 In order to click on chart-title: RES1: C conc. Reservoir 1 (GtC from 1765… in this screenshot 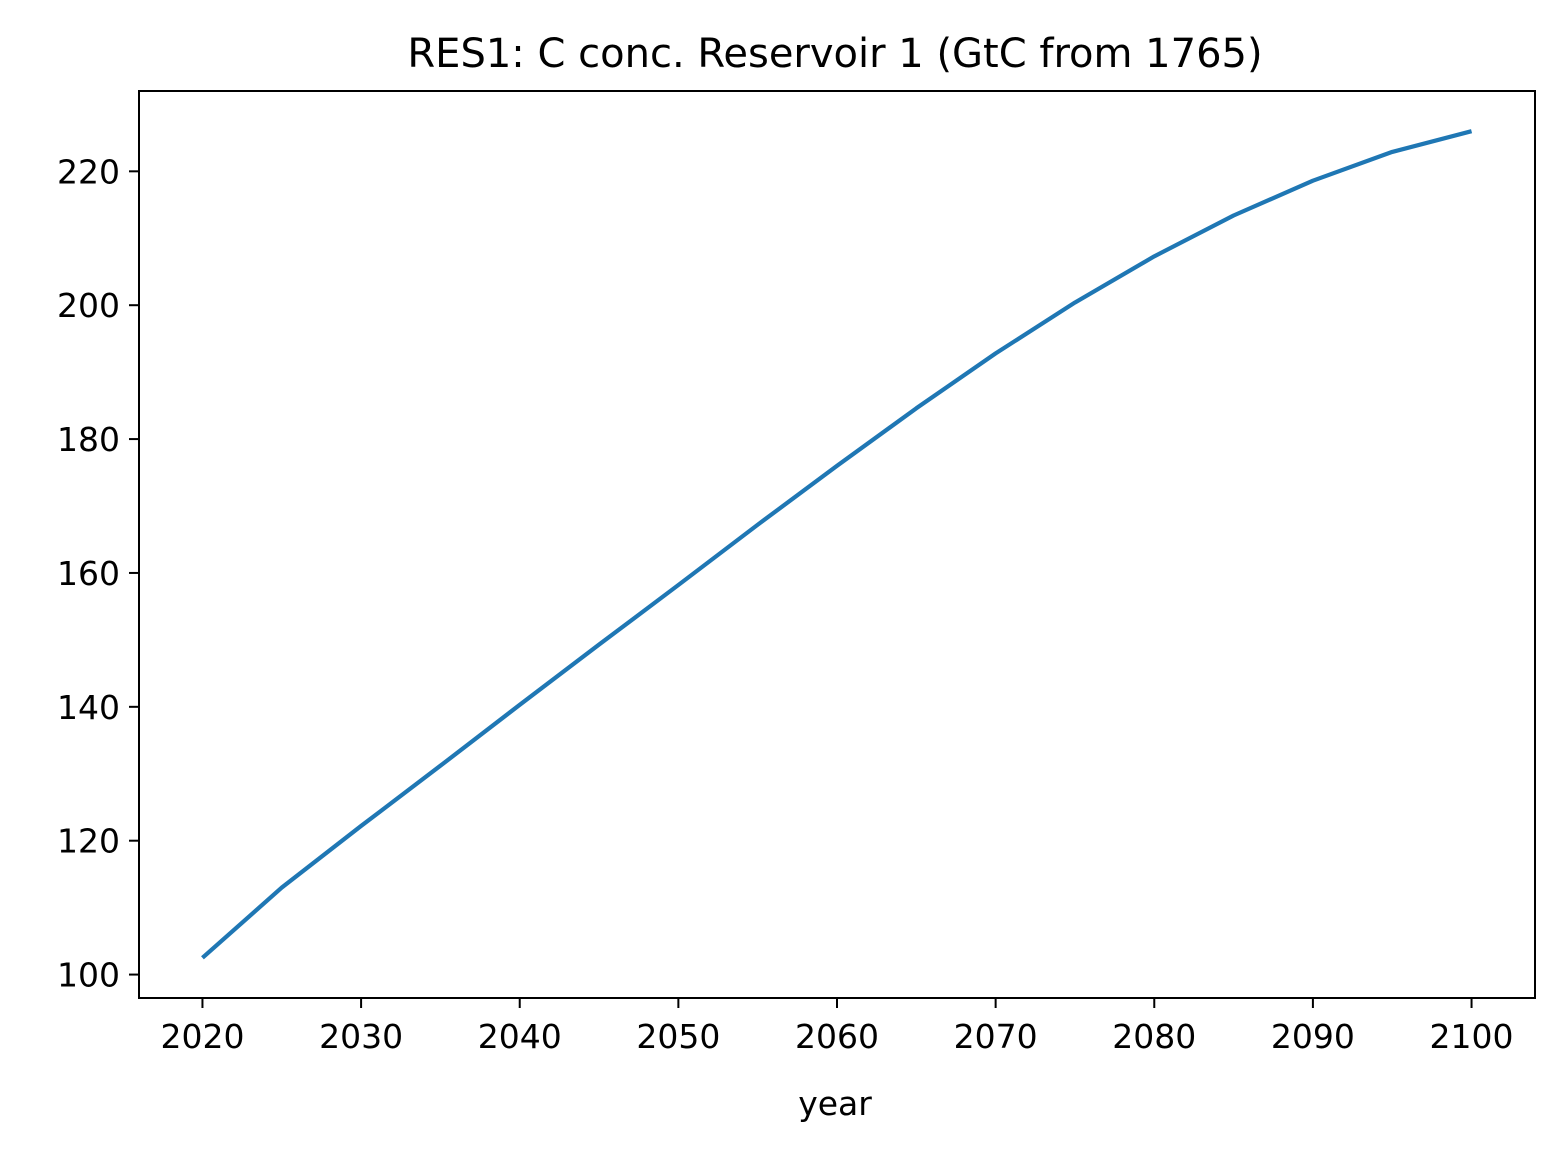, I will do `click(834, 54)`.